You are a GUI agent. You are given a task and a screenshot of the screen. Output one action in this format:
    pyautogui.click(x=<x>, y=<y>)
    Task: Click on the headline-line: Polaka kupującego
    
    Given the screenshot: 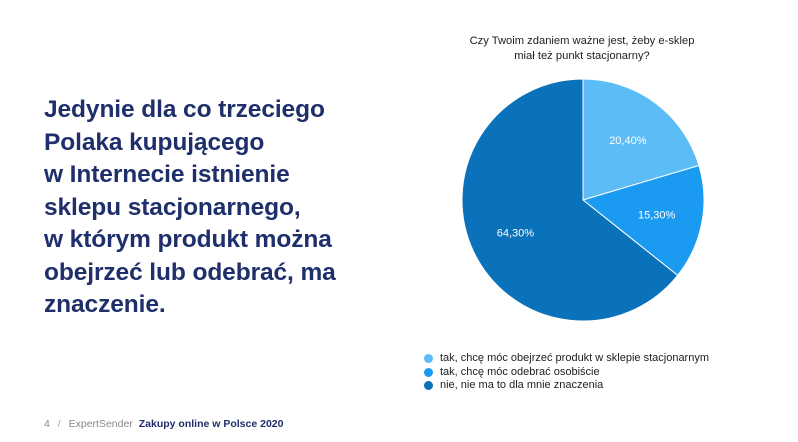 What is the action you would take?
    pyautogui.click(x=154, y=142)
    